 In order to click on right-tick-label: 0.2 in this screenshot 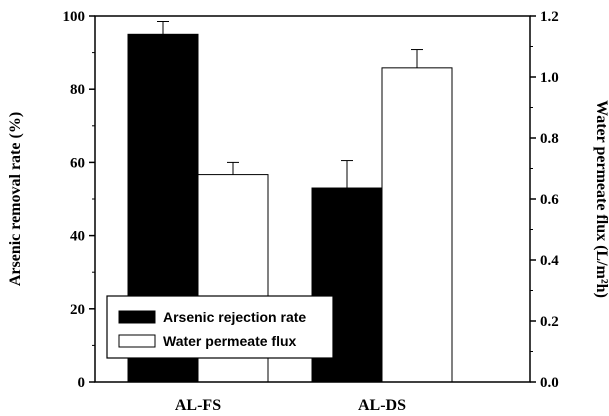, I will do `click(549, 322)`.